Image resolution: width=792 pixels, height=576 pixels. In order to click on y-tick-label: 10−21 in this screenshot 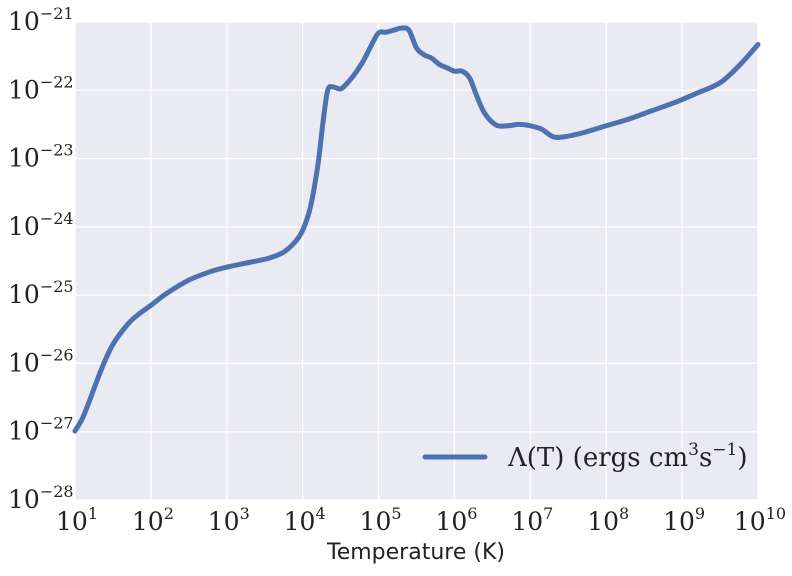, I will do `click(41, 20)`.